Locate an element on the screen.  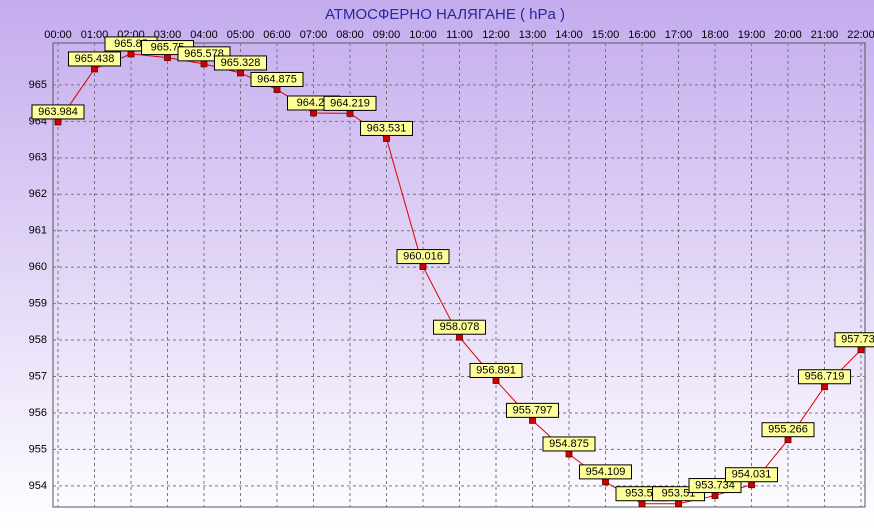
x-tick-label: 03:00 is located at coordinates (168, 35).